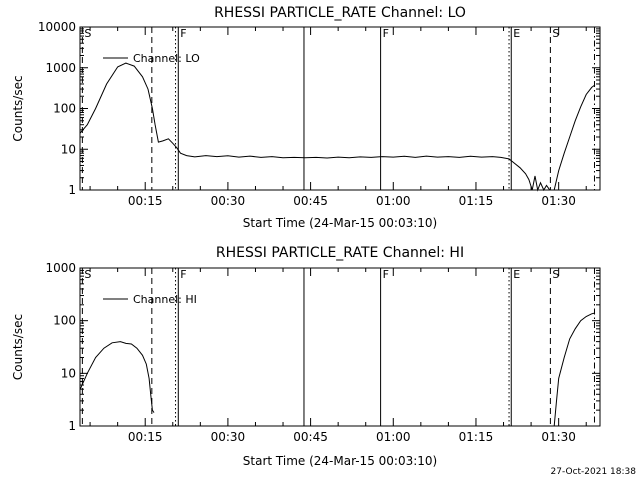 The height and width of the screenshot is (480, 640). Describe the element at coordinates (166, 58) in the screenshot. I see `legend-label: Channel: LO` at that location.